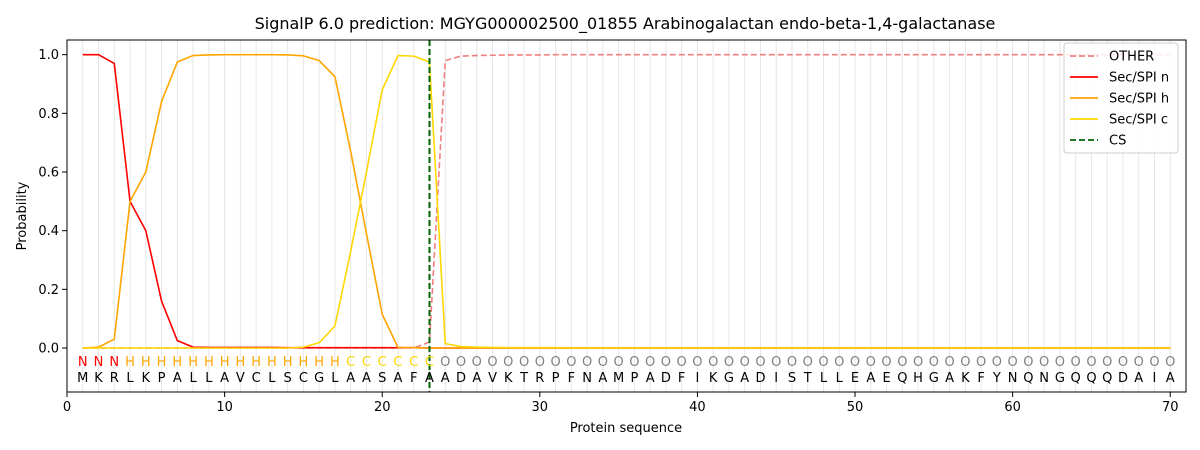  Describe the element at coordinates (48, 349) in the screenshot. I see `y-tick-label: 0.0` at that location.